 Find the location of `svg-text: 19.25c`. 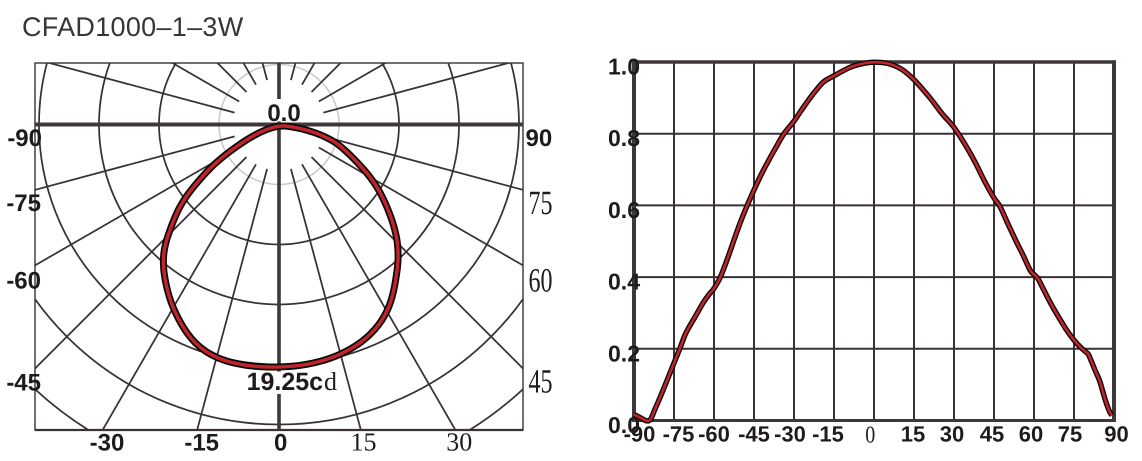

svg-text: 19.25c is located at coordinates (285, 382).